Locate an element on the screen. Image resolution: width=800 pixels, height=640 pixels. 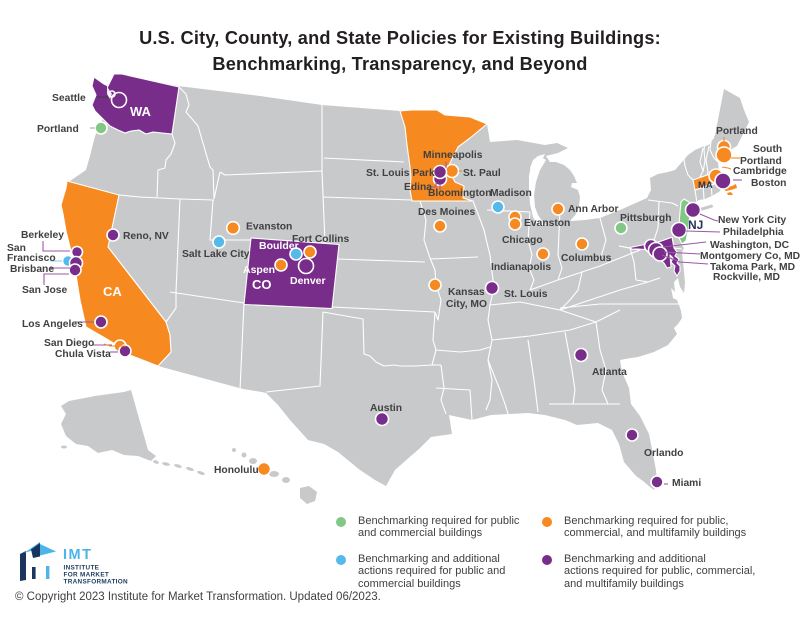
svg-text: INSTITUTE is located at coordinates (82, 568).